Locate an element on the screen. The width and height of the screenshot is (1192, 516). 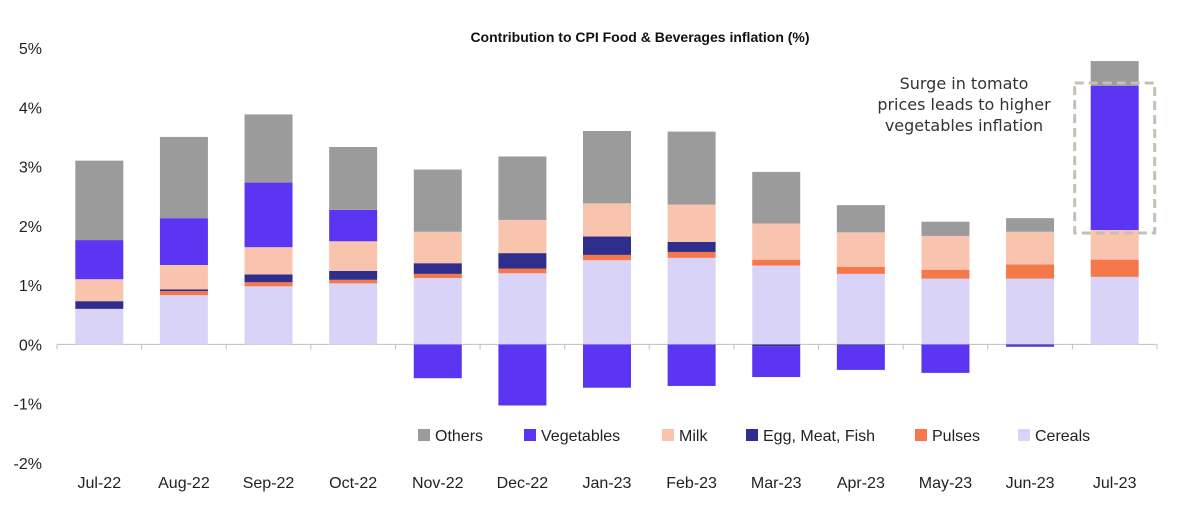
x-tick-label: Sep-22 is located at coordinates (269, 483).